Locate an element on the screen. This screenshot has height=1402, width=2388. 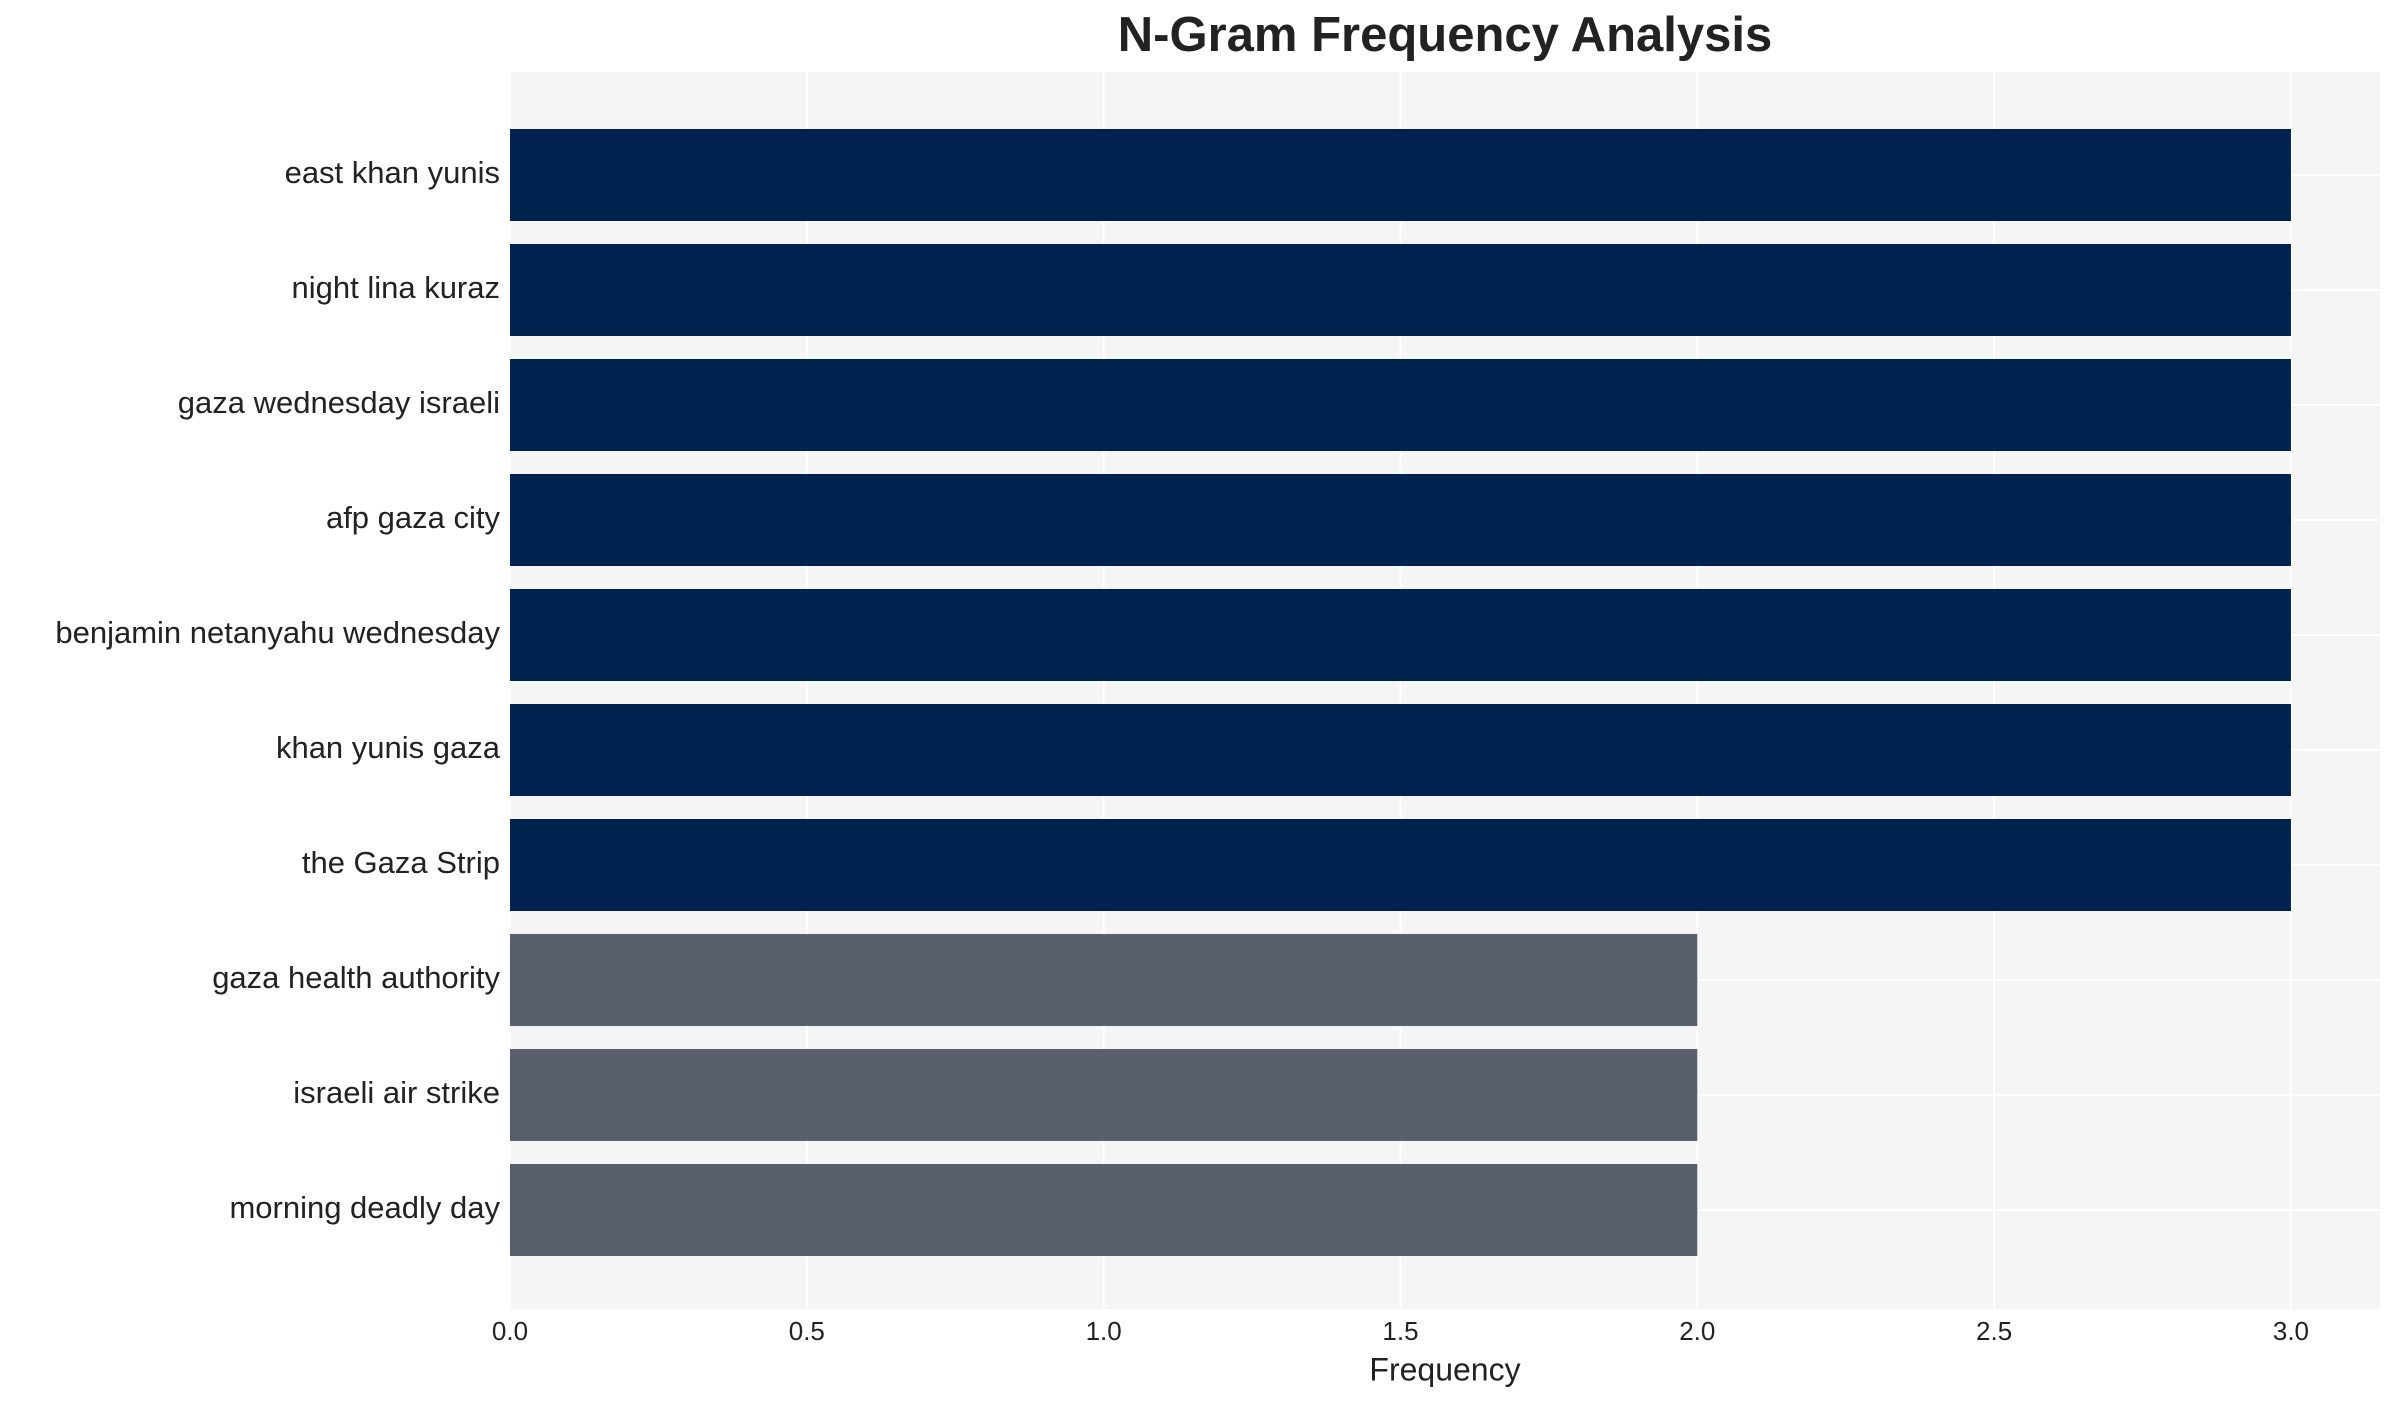
chart-title: N-Gram Frequency Analysis is located at coordinates (1445, 35).